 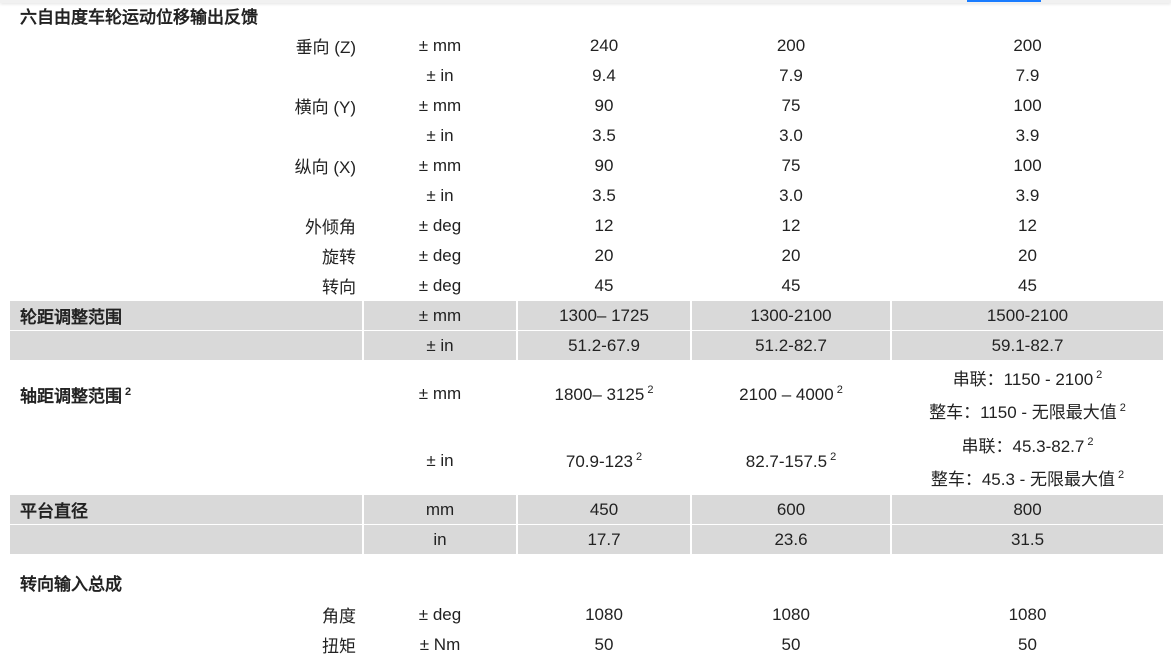 I want to click on unit-cell-text: mm, so click(x=440, y=509).